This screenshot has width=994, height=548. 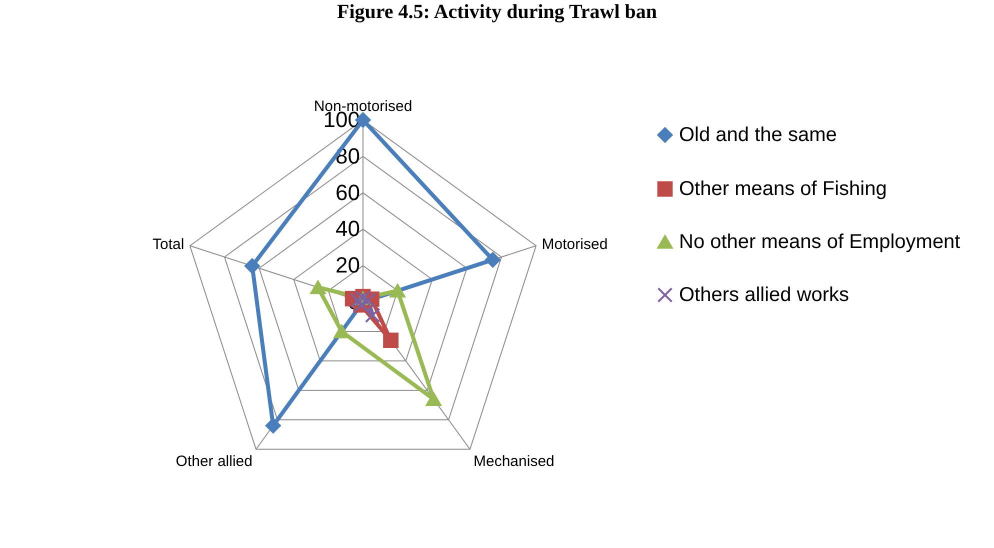 What do you see at coordinates (764, 295) in the screenshot?
I see `legend-label: Others allied works` at bounding box center [764, 295].